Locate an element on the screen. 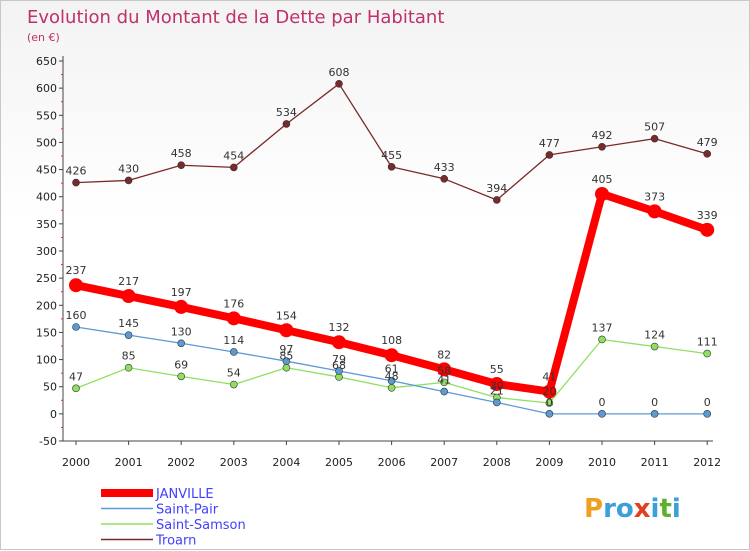 The width and height of the screenshot is (750, 551). y-tick-label: 100 is located at coordinates (46, 360).